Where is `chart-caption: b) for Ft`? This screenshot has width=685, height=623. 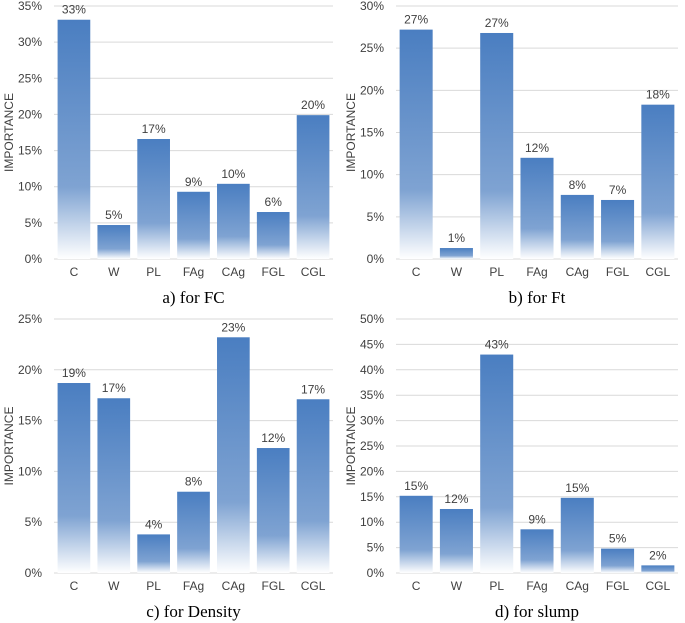
chart-caption: b) for Ft is located at coordinates (537, 297).